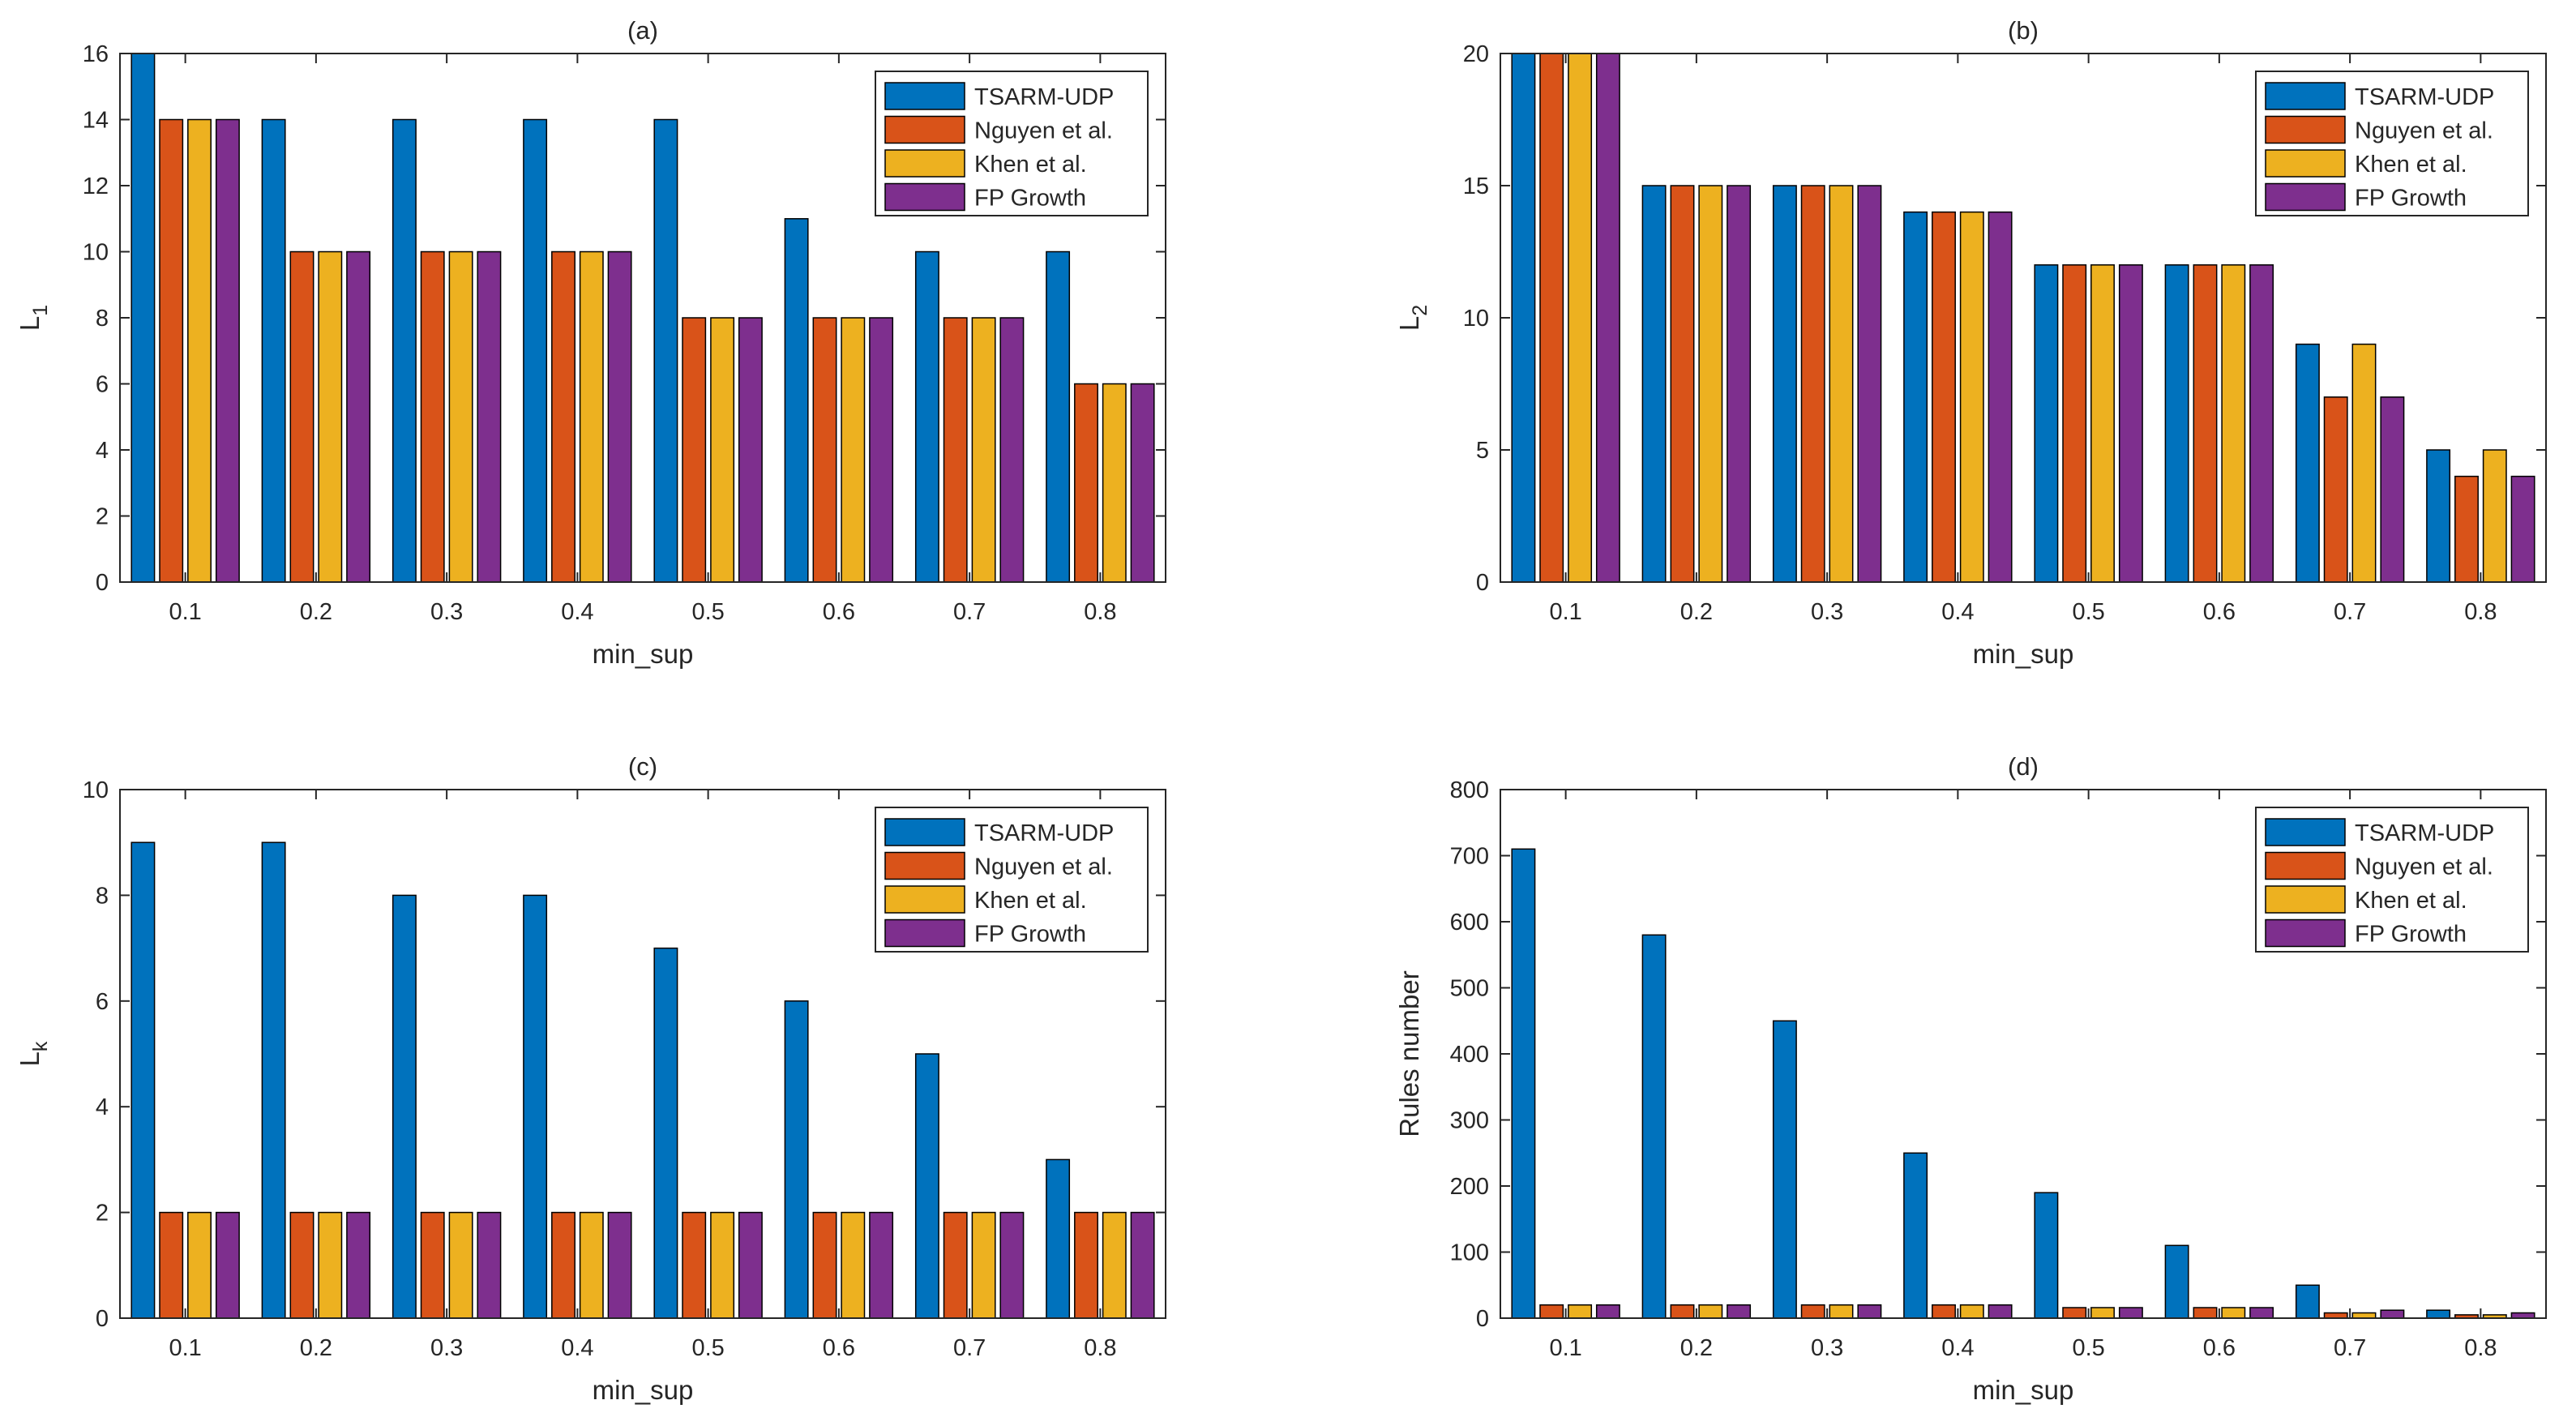  I want to click on y-axis-label: Rules number, so click(1409, 1053).